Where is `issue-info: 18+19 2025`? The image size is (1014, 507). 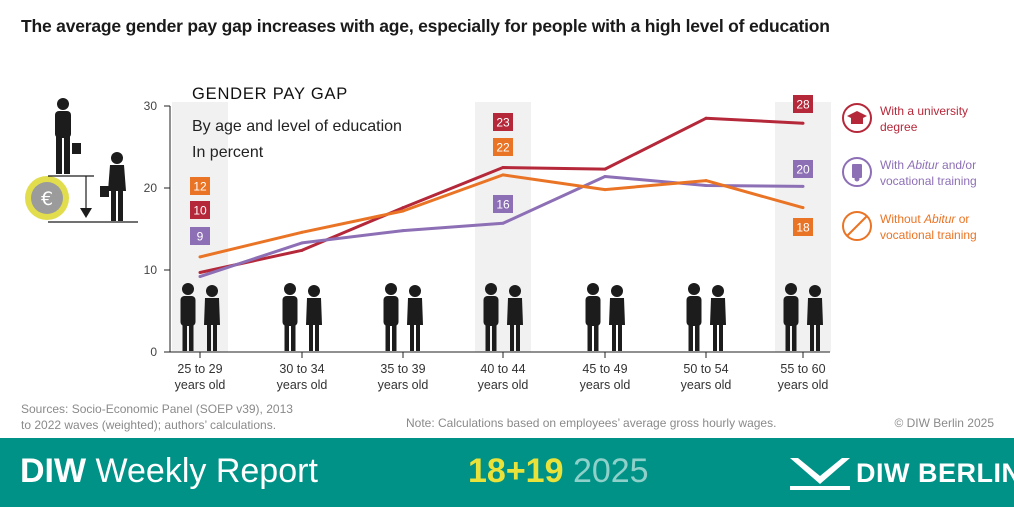 issue-info: 18+19 2025 is located at coordinates (558, 471).